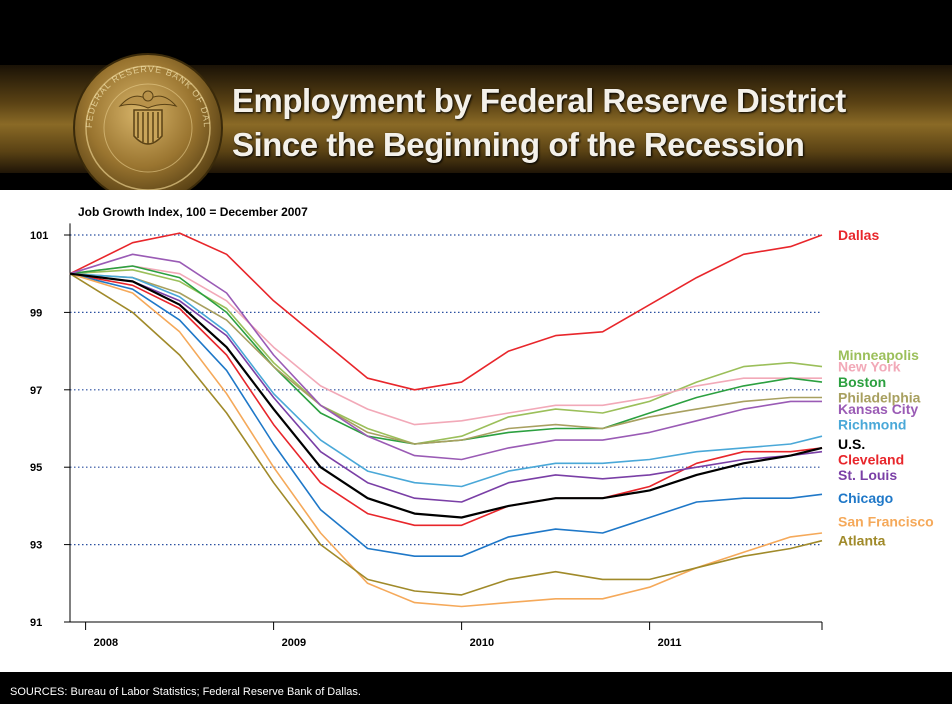 The width and height of the screenshot is (952, 704). What do you see at coordinates (39, 236) in the screenshot?
I see `y-tick-label-101: 101` at bounding box center [39, 236].